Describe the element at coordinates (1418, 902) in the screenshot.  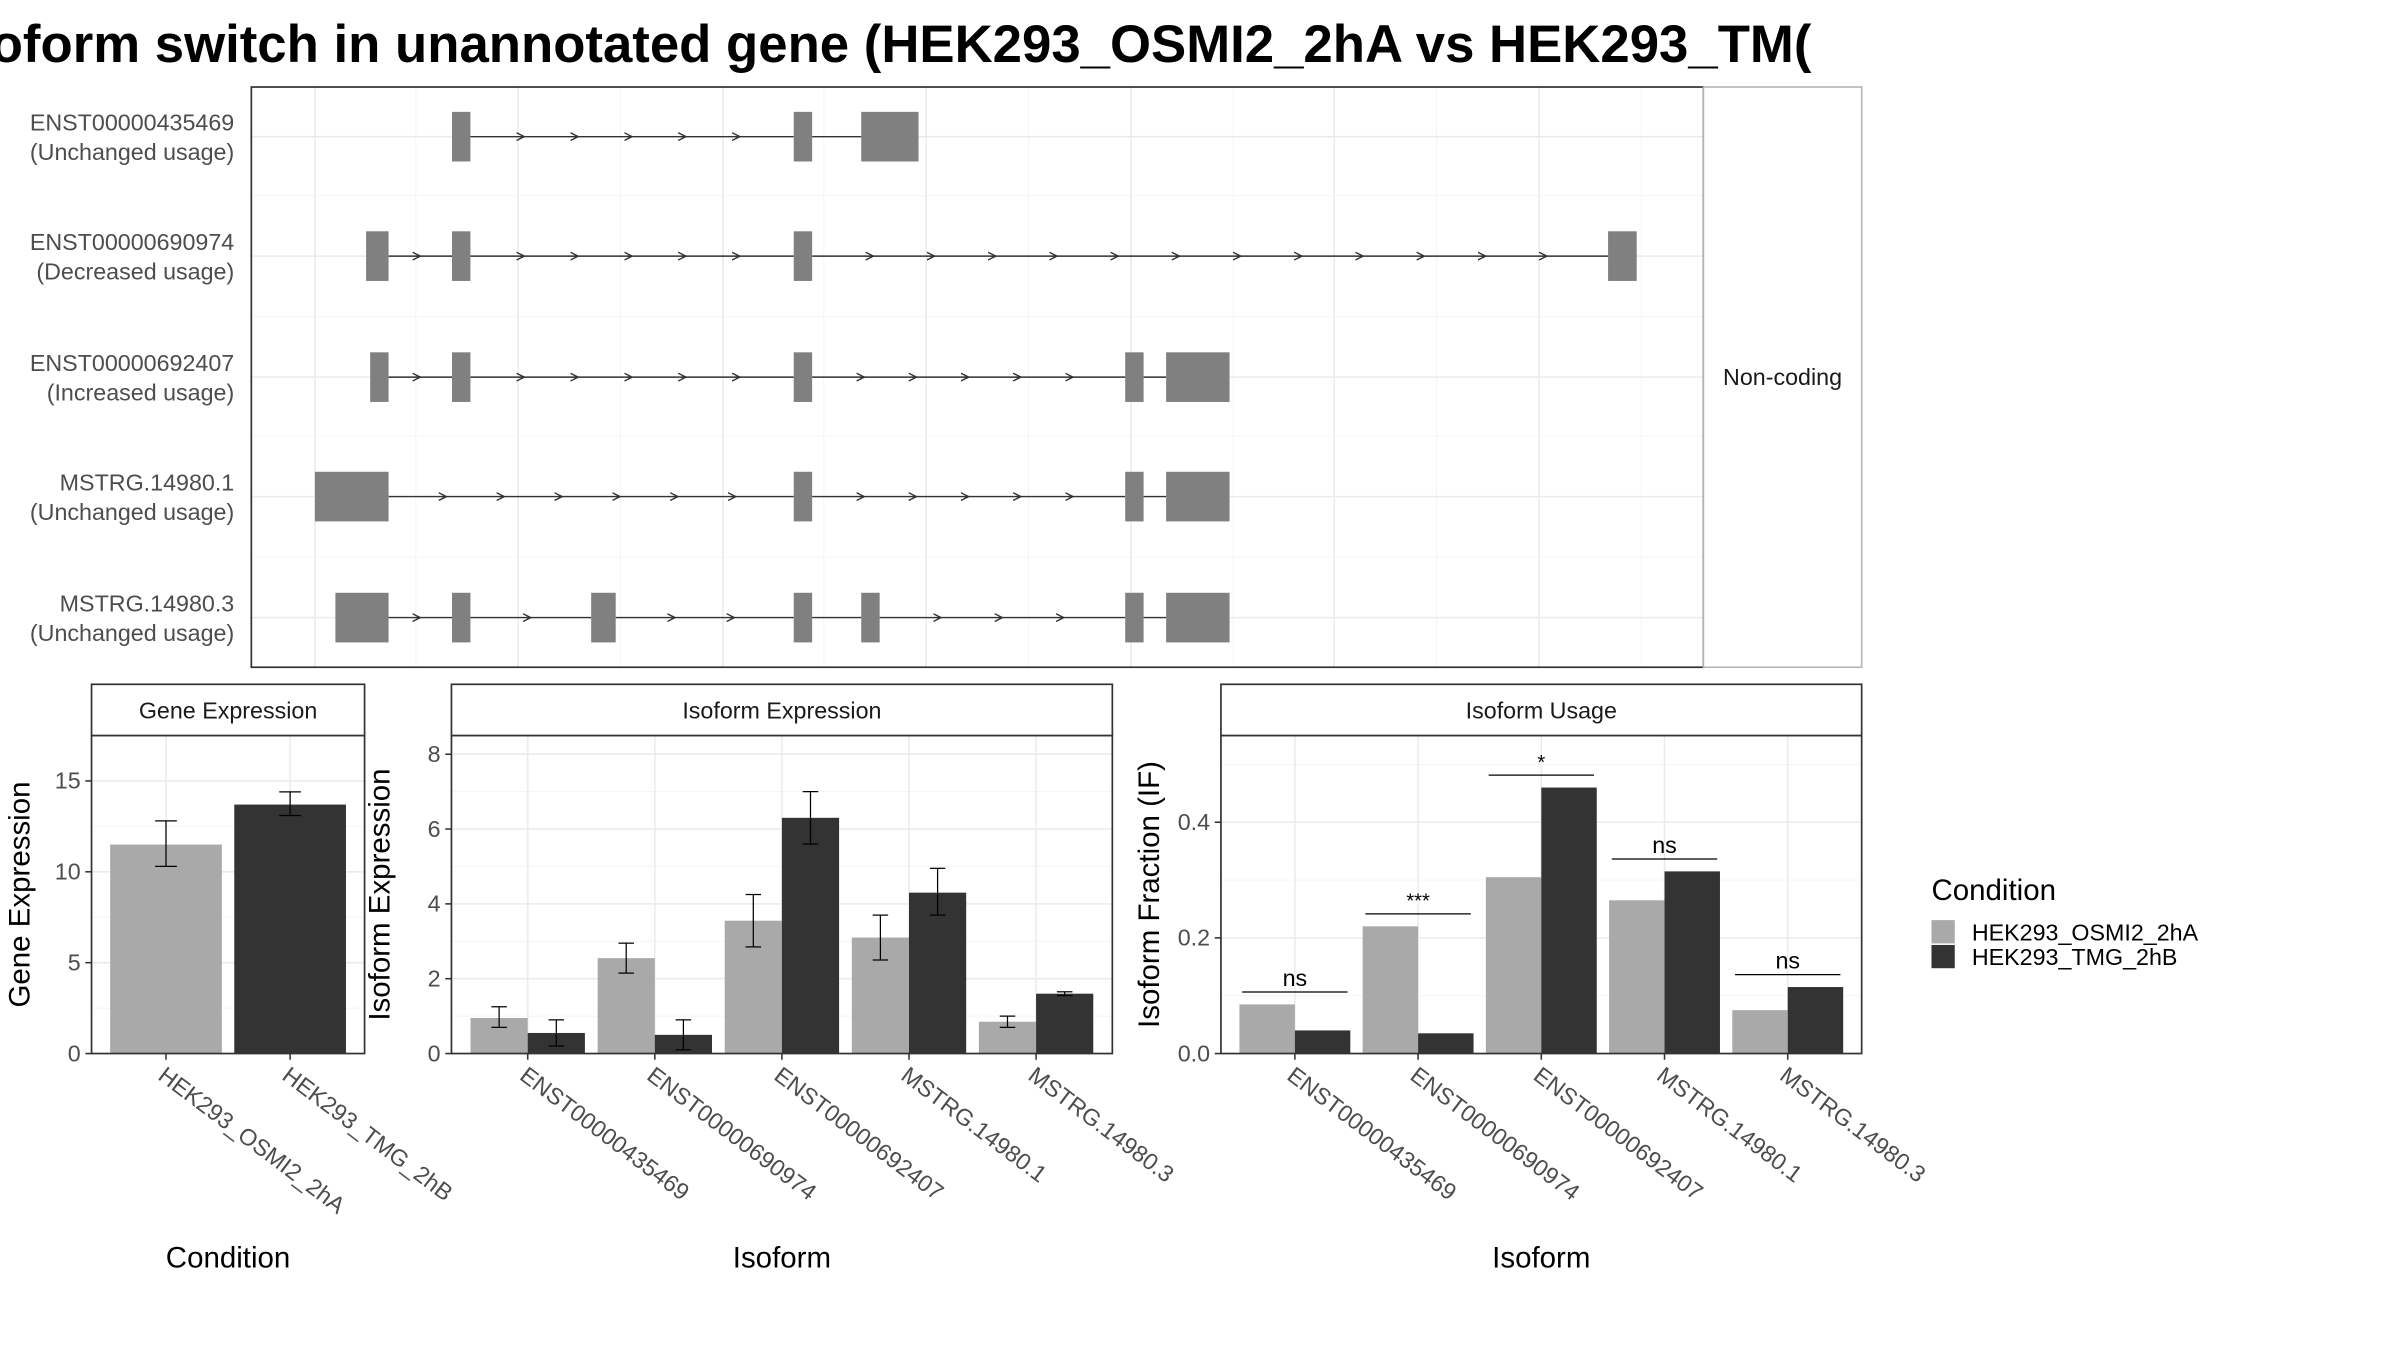
I see `significance-label: ***` at that location.